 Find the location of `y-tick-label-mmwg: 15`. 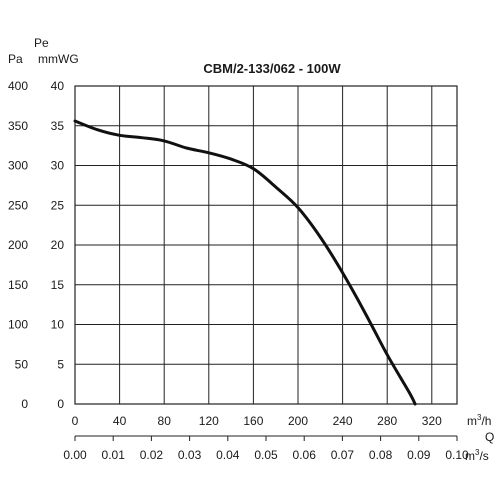

y-tick-label-mmwg: 15 is located at coordinates (58, 285).